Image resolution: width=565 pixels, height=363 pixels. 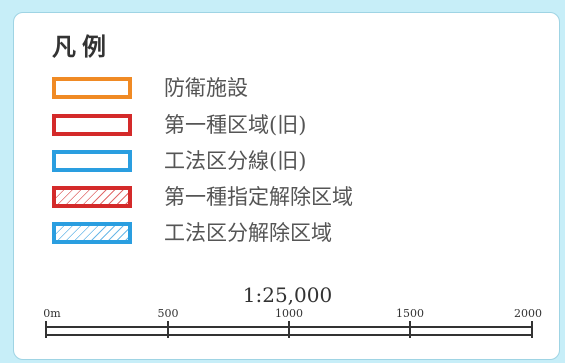 I want to click on red-hatched-swatch, so click(x=92, y=197).